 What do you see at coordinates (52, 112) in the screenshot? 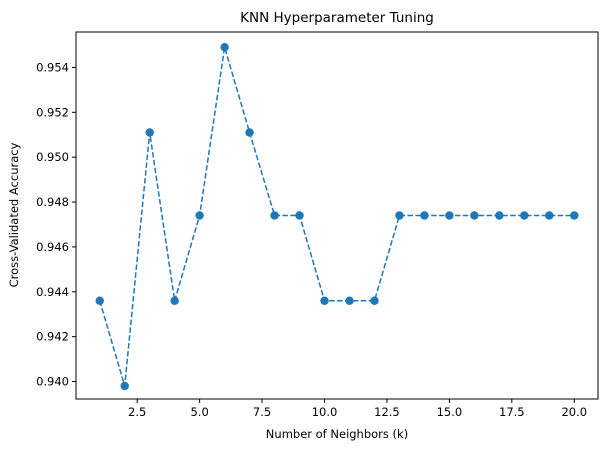
I see `y-tick-label: 0.952` at bounding box center [52, 112].